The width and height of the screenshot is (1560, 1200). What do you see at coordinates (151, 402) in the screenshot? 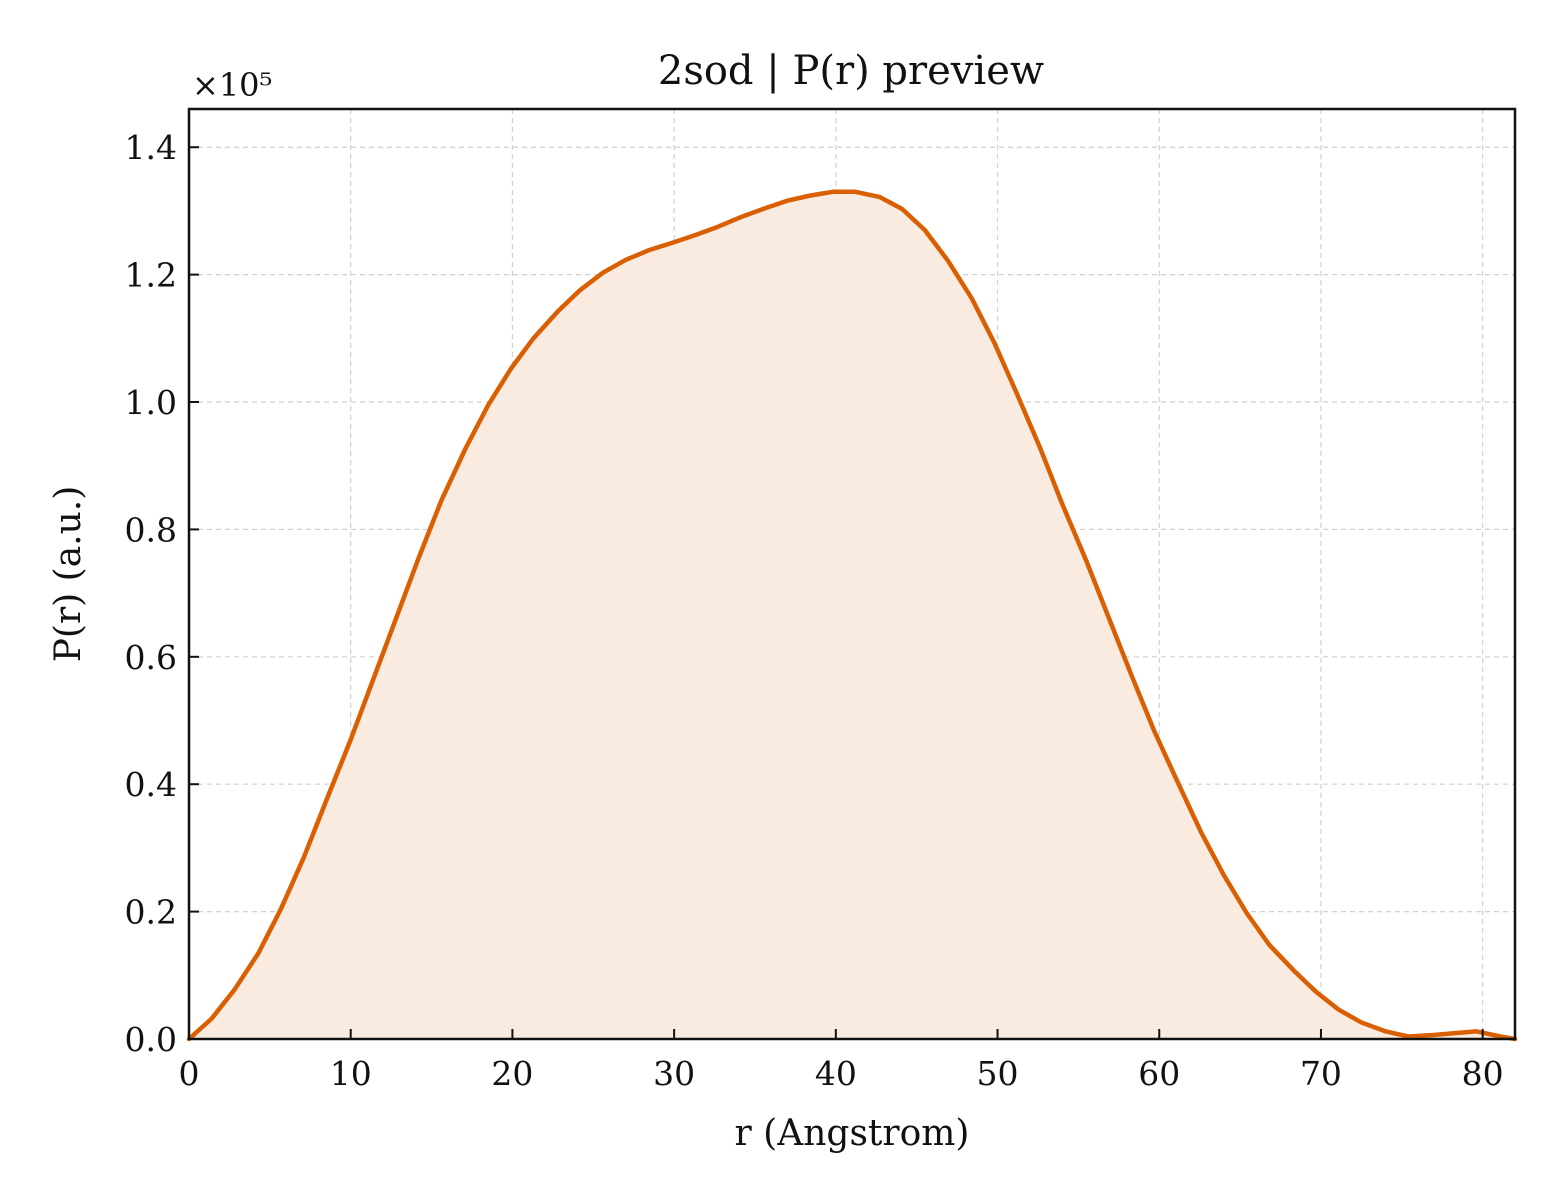
I see `y-tick-label: 1.0` at bounding box center [151, 402].